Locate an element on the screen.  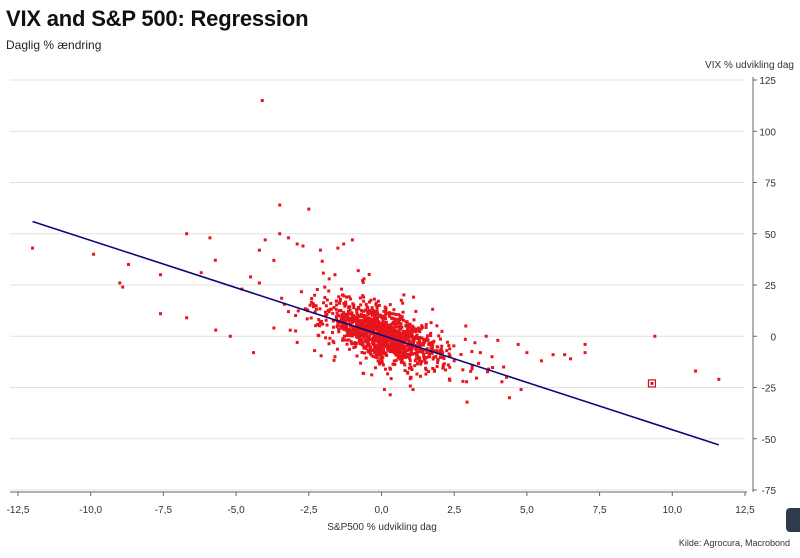
side-panel-toggle is located at coordinates (793, 520).